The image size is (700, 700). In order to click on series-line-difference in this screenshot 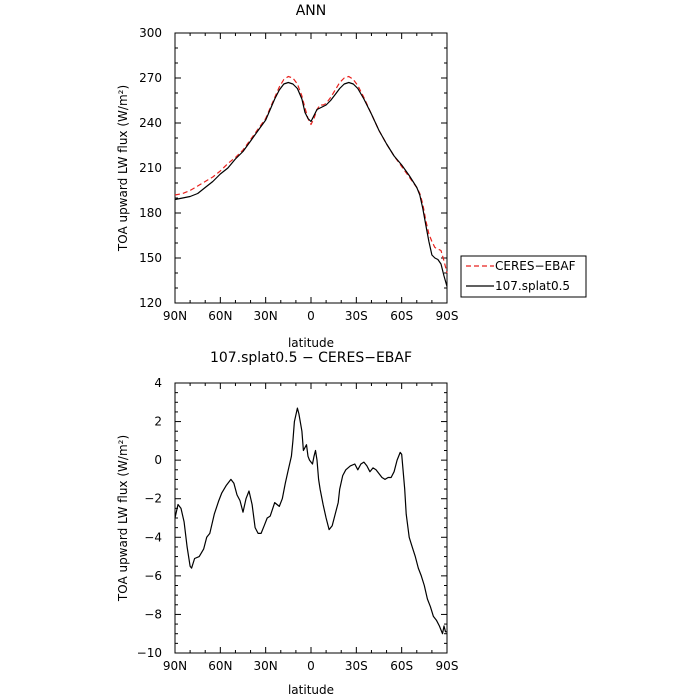, I will do `click(310, 521)`.